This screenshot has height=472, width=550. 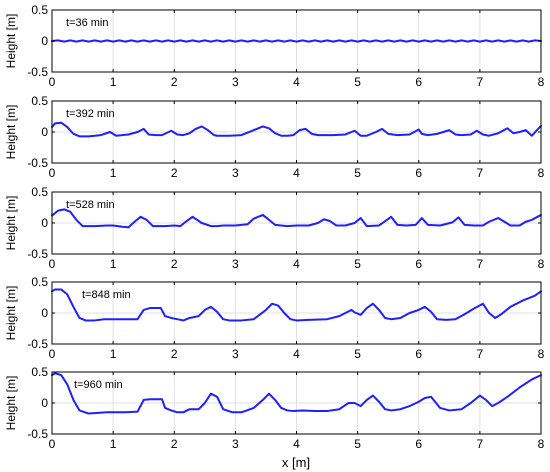 I want to click on time-annotation: t=960 min, so click(x=98, y=385).